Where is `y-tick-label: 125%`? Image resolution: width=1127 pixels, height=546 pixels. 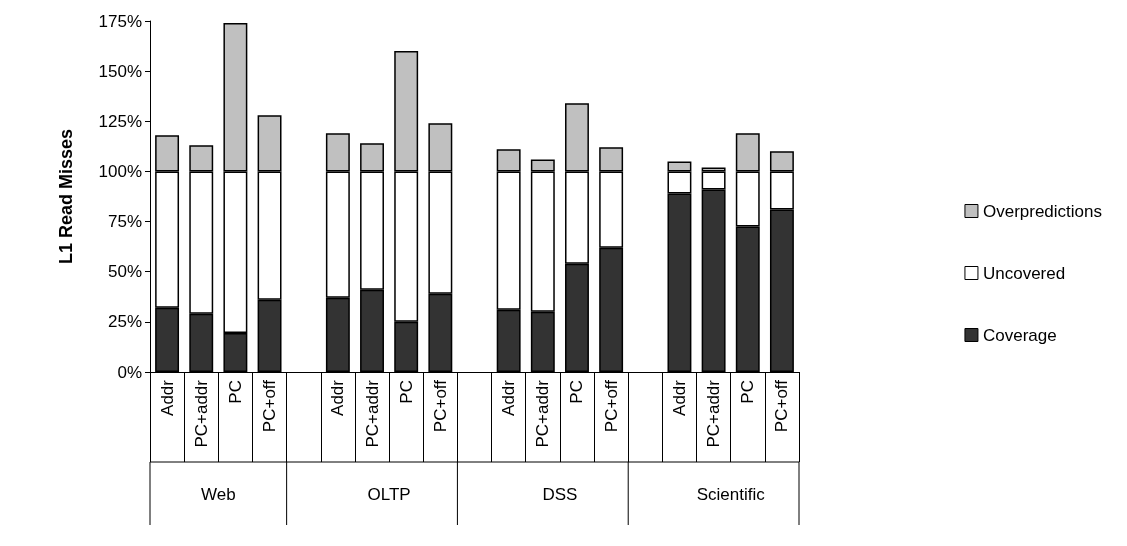 y-tick-label: 125% is located at coordinates (120, 121).